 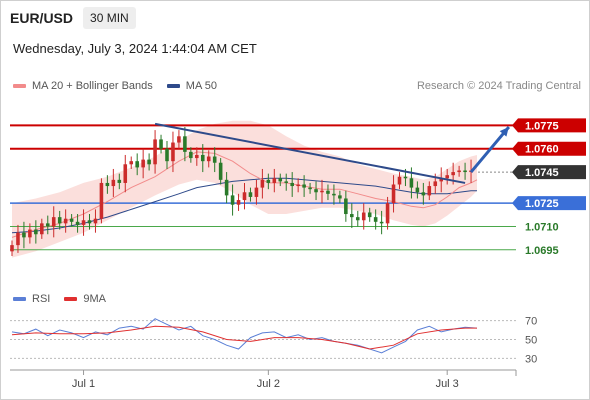 What do you see at coordinates (531, 359) in the screenshot?
I see `rsi-tick-30: 30` at bounding box center [531, 359].